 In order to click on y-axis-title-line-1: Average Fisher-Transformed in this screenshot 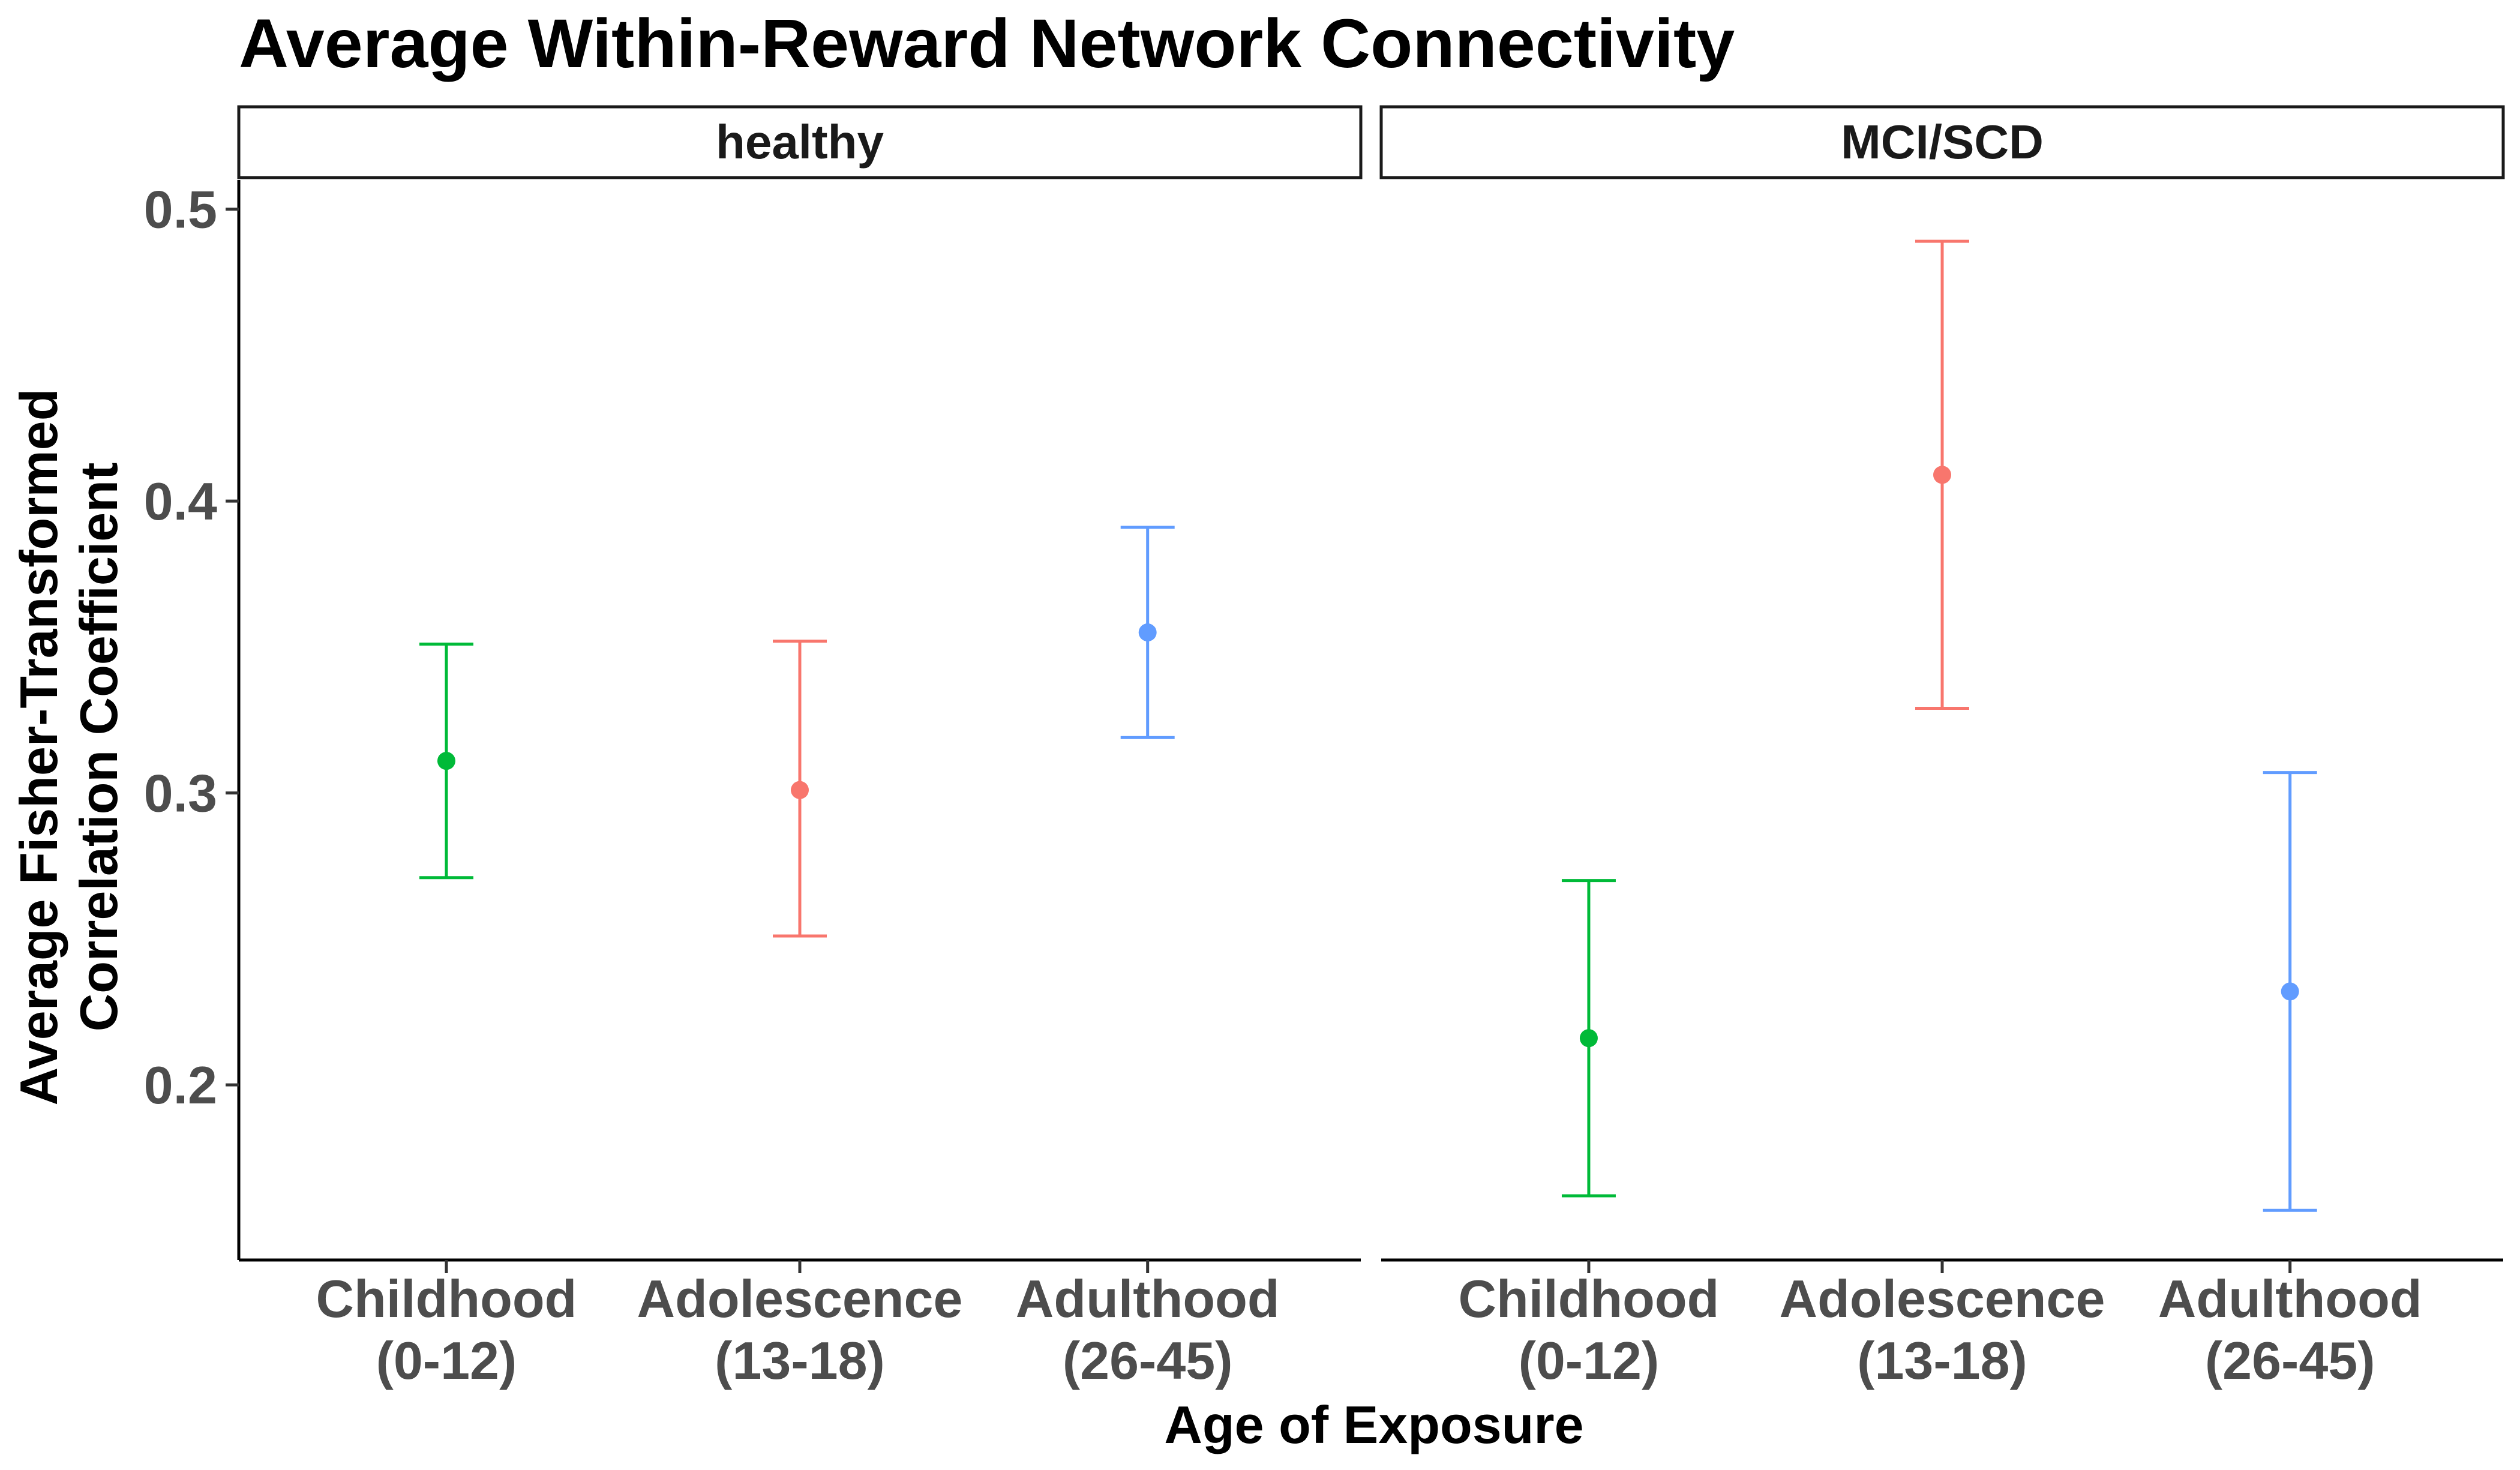, I will do `click(38, 748)`.